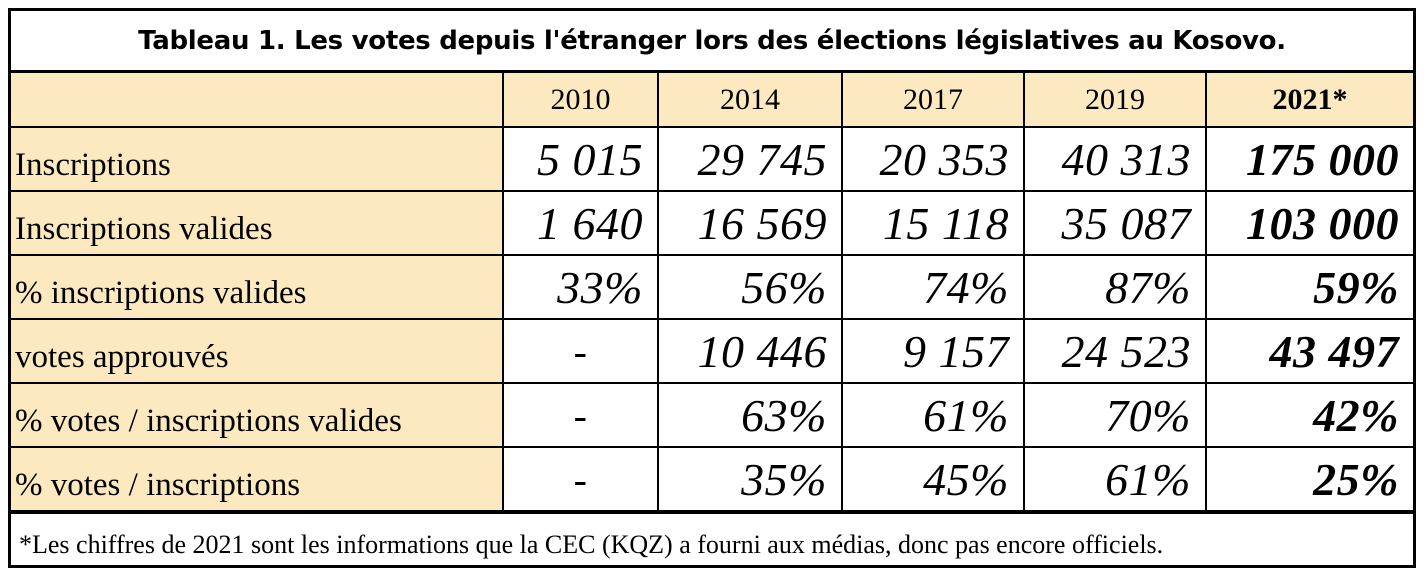 This screenshot has height=580, width=1428. I want to click on table-row: % inscriptions valides 33% 56% 74% 87% 59%, so click(712, 287).